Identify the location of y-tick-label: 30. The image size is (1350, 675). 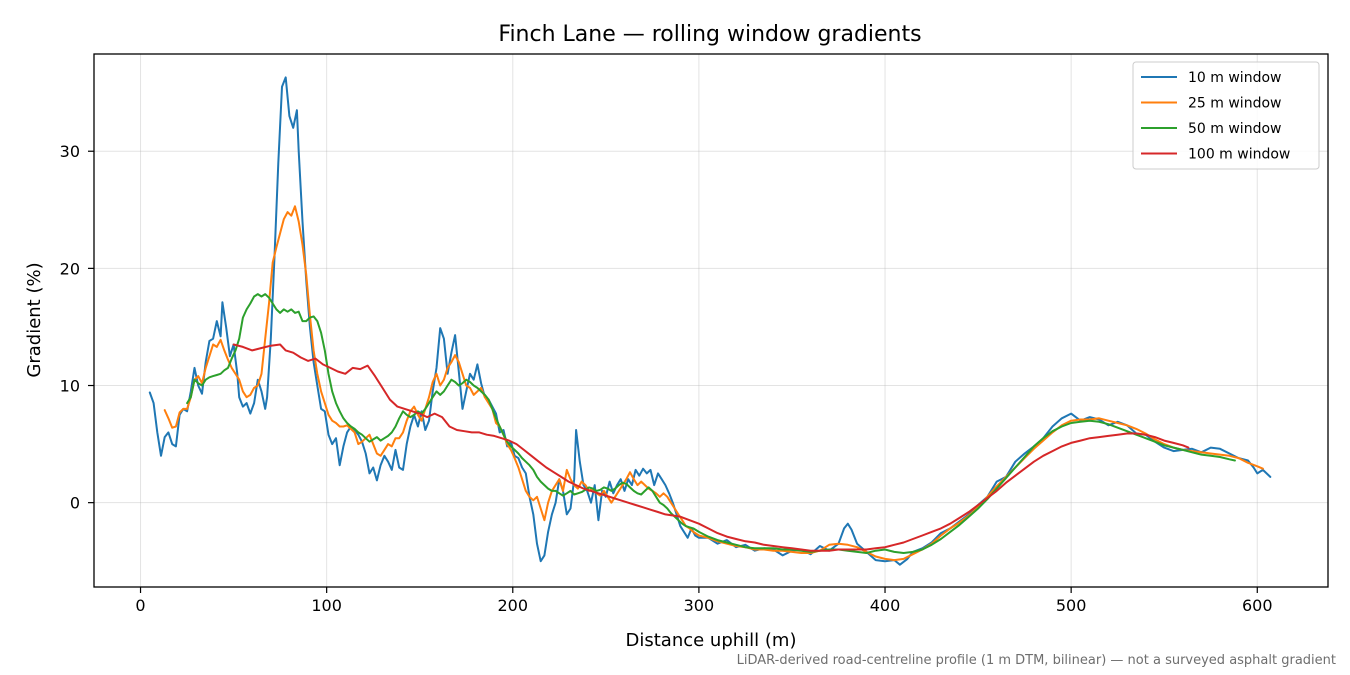
(70, 151).